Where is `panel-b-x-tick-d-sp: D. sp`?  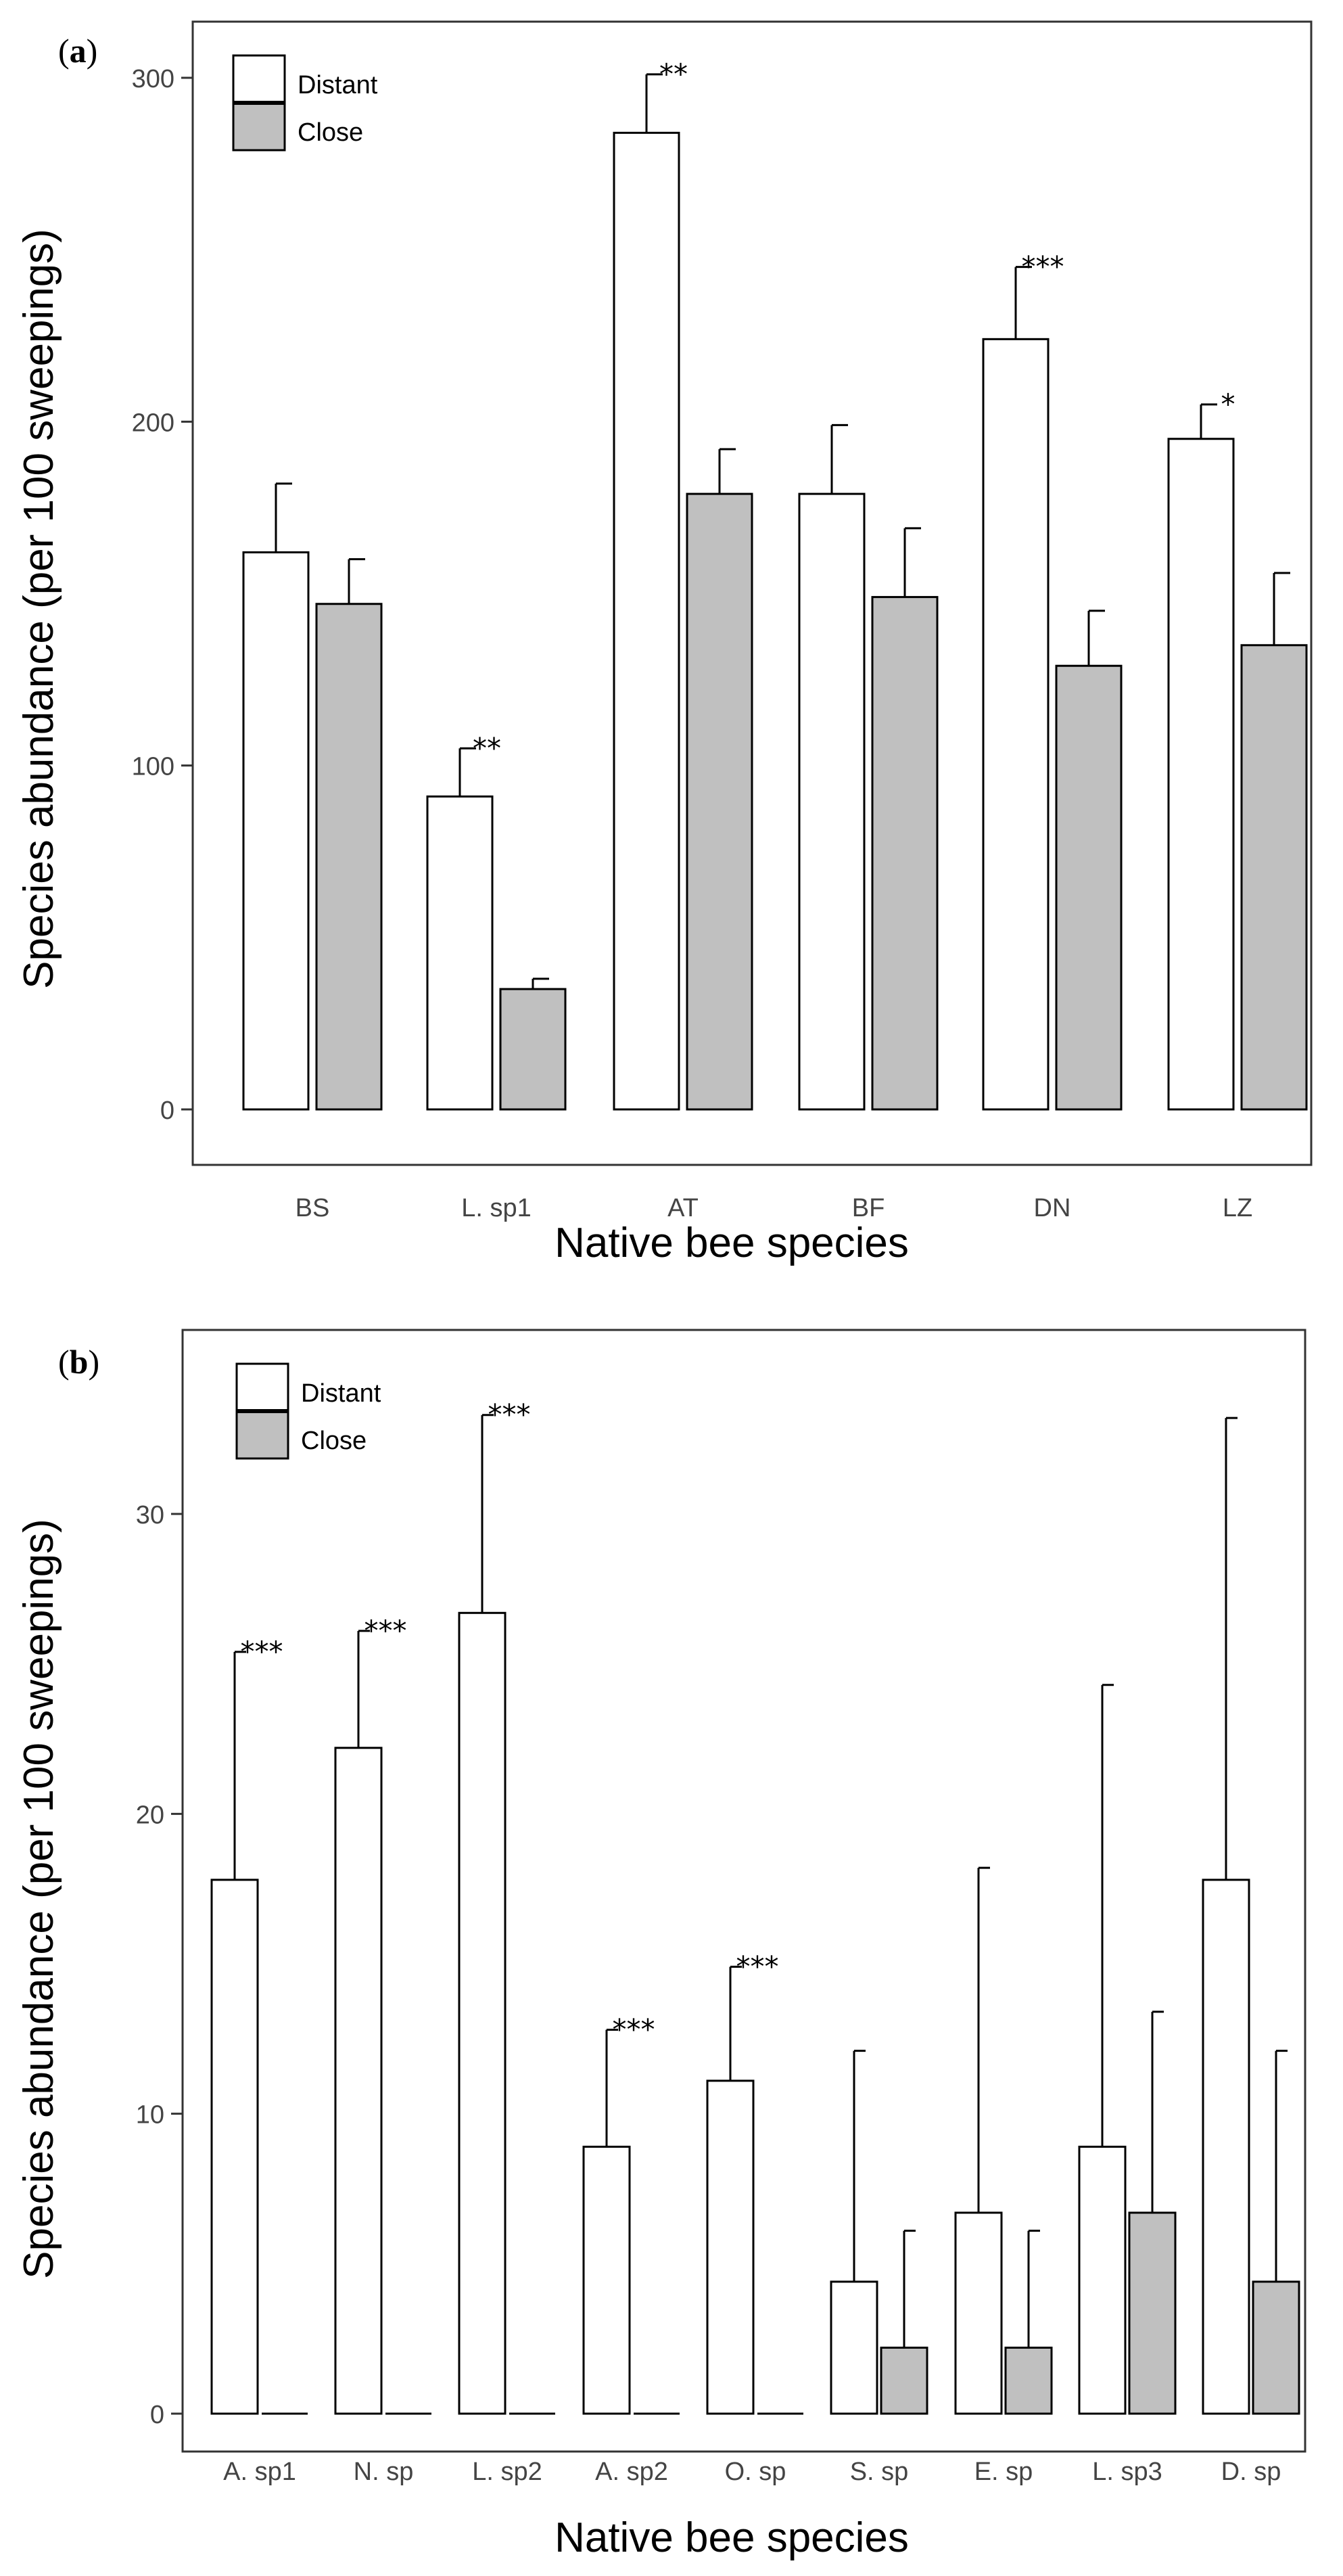 panel-b-x-tick-d-sp: D. sp is located at coordinates (1251, 2472).